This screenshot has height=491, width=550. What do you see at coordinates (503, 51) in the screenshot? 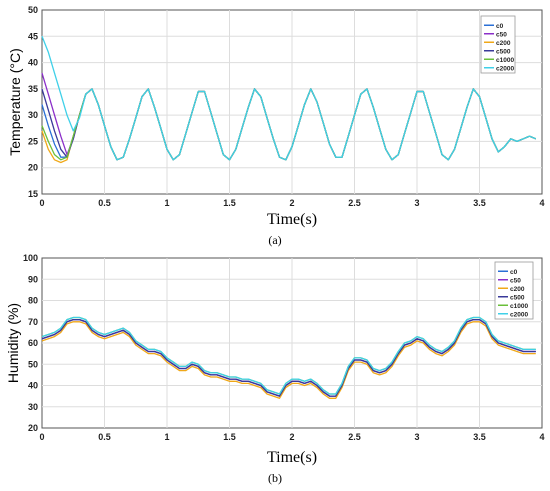
I see `temperature-legend-label-c500: c500` at bounding box center [503, 51].